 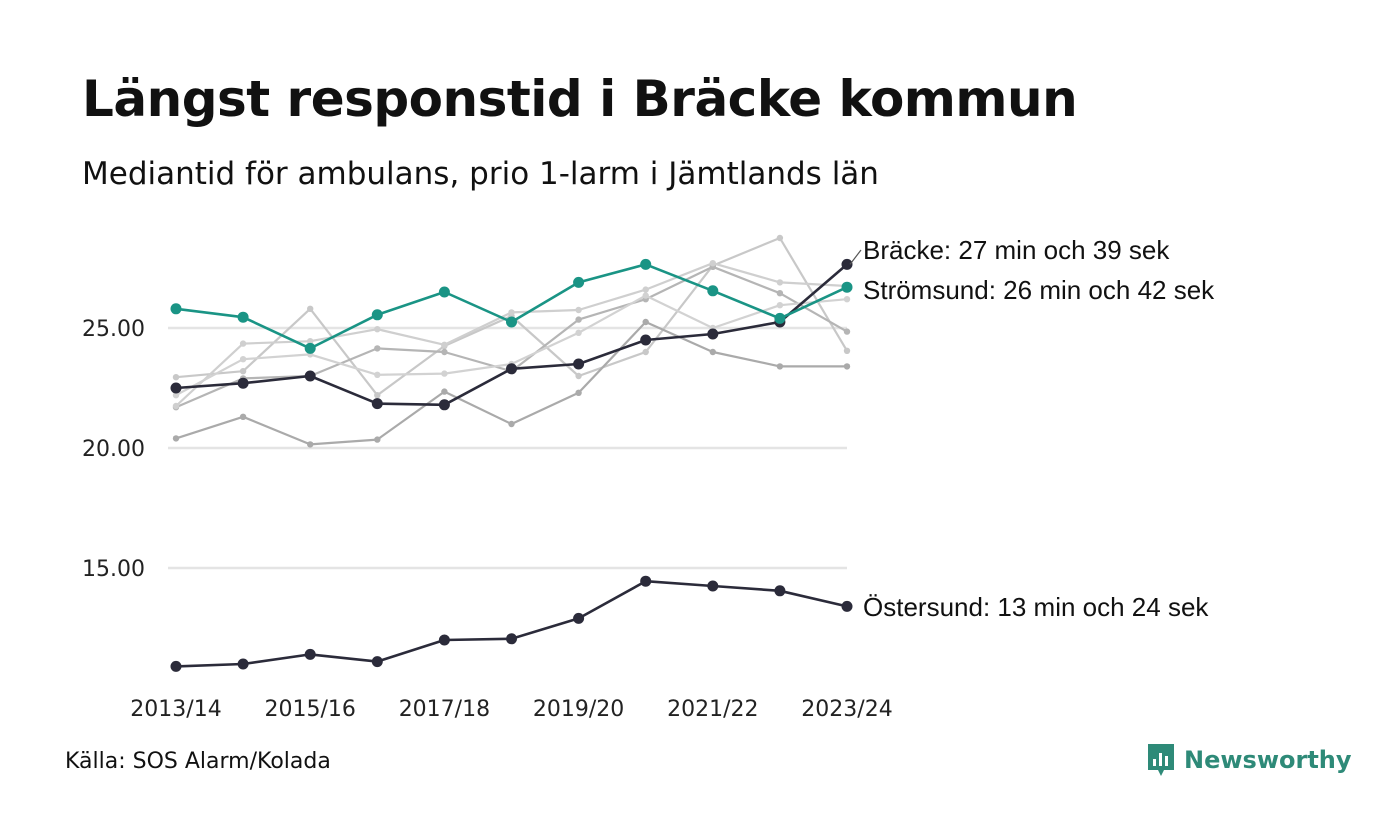 What do you see at coordinates (846, 709) in the screenshot?
I see `x-tick-label: 2023/24` at bounding box center [846, 709].